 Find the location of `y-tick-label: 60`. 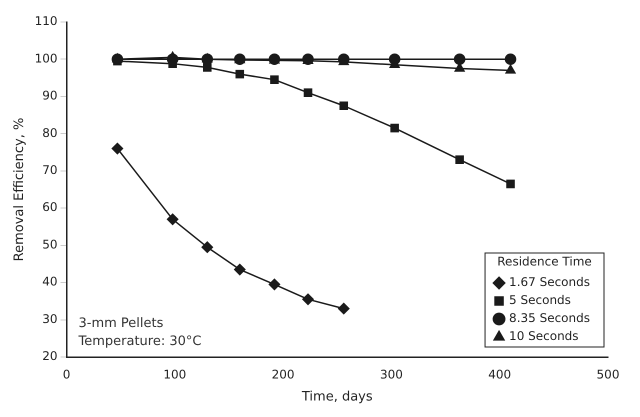

y-tick-label: 60 is located at coordinates (50, 207).